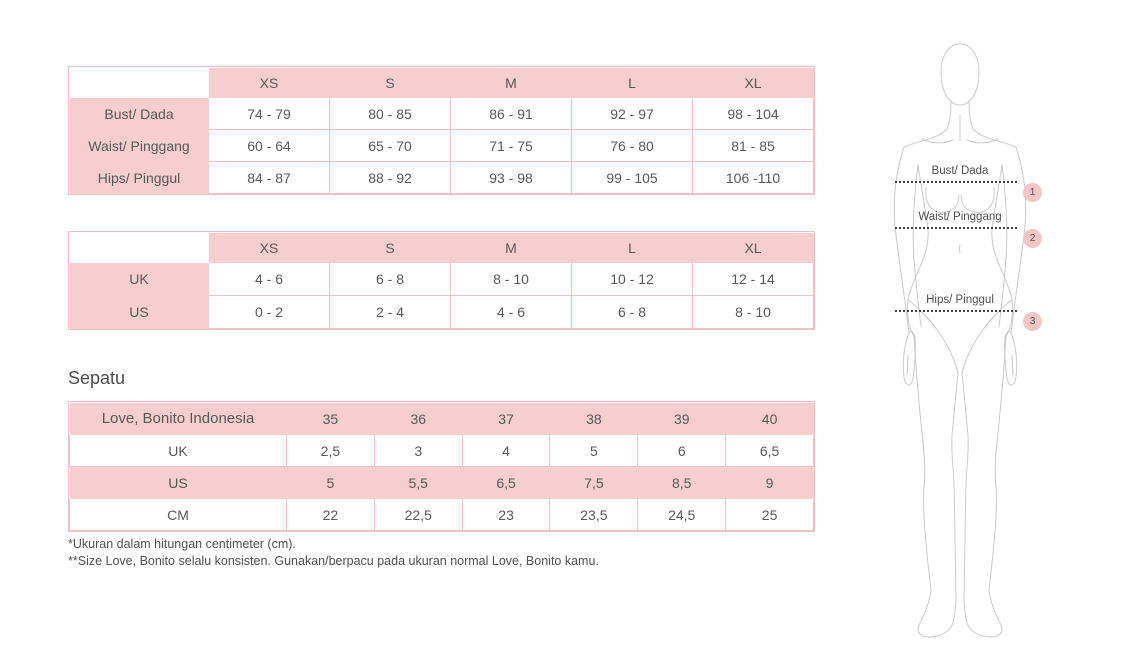 The image size is (1122, 662). What do you see at coordinates (330, 450) in the screenshot?
I see `cell: 2,5` at bounding box center [330, 450].